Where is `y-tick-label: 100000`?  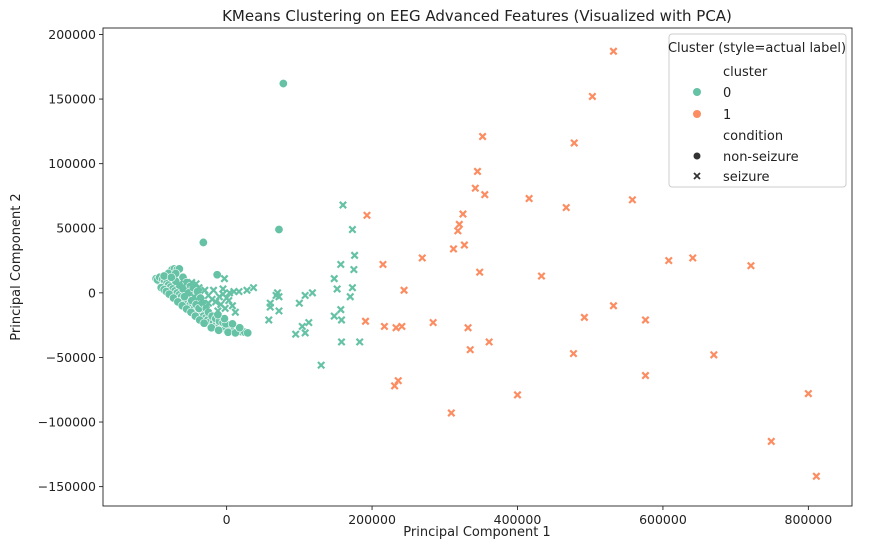
y-tick-label: 100000 is located at coordinates (72, 163).